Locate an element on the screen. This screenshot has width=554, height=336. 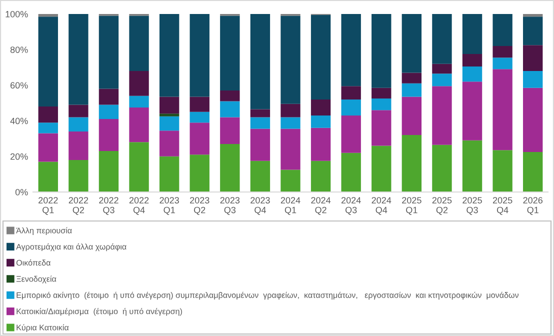
x-tick-label: 2025 Q4 is located at coordinates (502, 206).